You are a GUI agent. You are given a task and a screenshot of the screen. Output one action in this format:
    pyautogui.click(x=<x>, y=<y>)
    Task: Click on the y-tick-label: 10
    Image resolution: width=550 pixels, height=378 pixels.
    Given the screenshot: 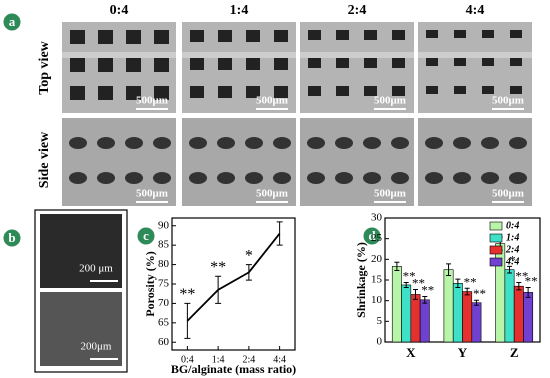 What is the action you would take?
    pyautogui.click(x=377, y=300)
    